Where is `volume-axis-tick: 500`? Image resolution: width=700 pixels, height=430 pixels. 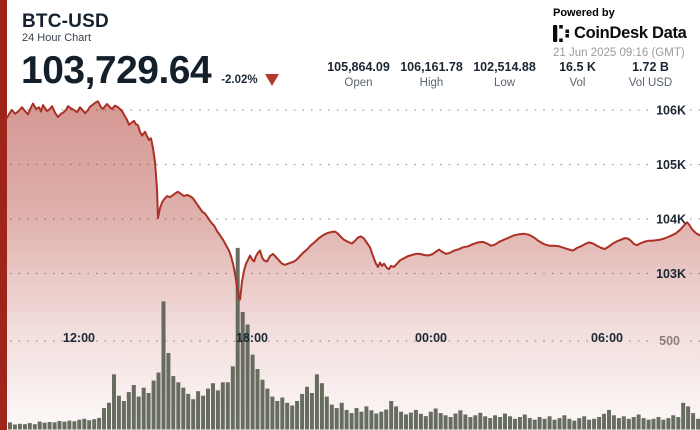 volume-axis-tick: 500 is located at coordinates (669, 341).